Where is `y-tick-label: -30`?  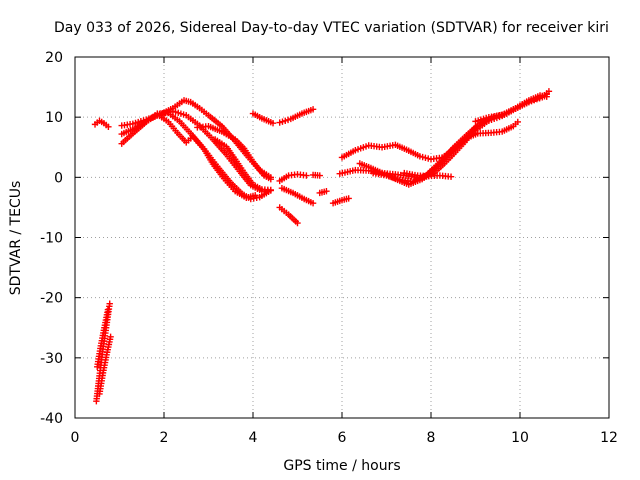 y-tick-label: -30 is located at coordinates (51, 359).